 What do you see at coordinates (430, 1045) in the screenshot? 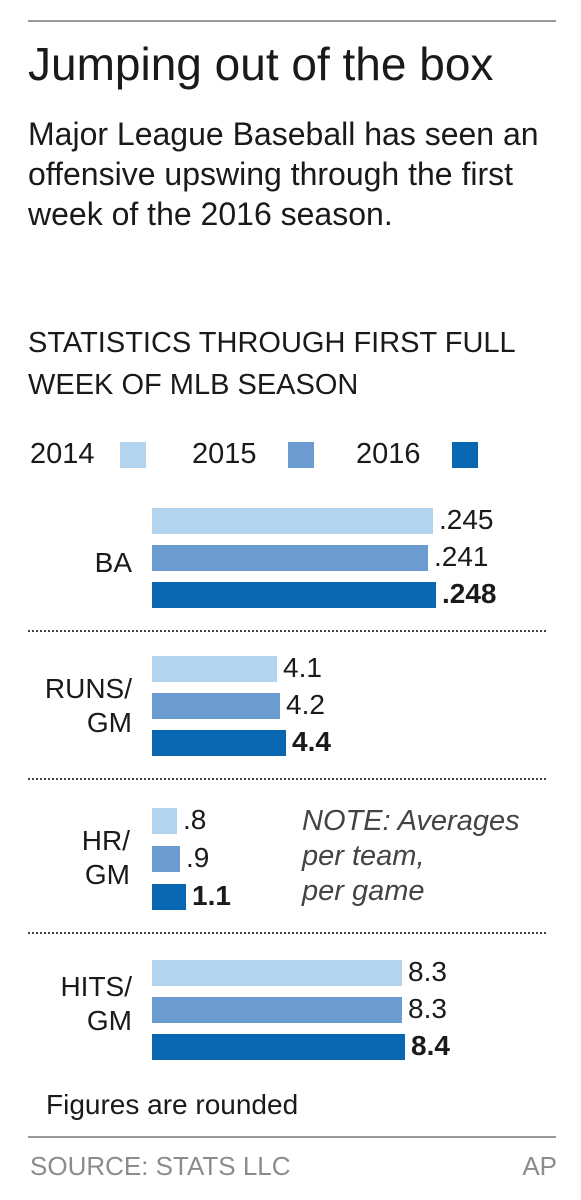
I see `value-label-hits-gm-2016: 8.4` at bounding box center [430, 1045].